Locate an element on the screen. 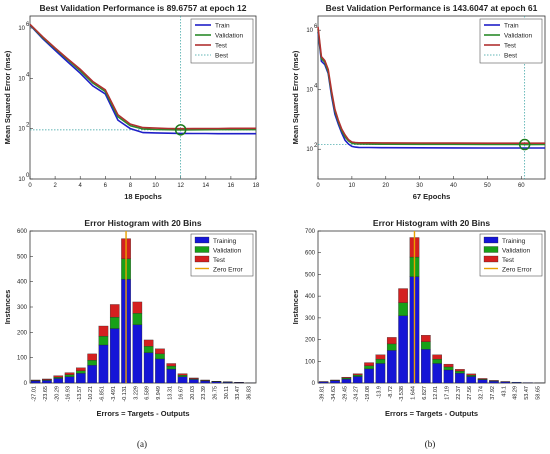  series-line-test is located at coordinates (431, 85).